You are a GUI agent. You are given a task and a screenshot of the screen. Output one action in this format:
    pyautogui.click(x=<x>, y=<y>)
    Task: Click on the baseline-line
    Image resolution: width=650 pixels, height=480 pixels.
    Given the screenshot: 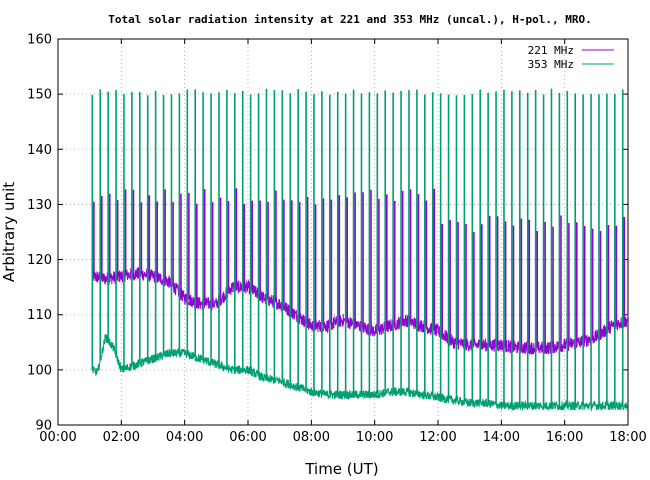 What is the action you would take?
    pyautogui.click(x=360, y=372)
    